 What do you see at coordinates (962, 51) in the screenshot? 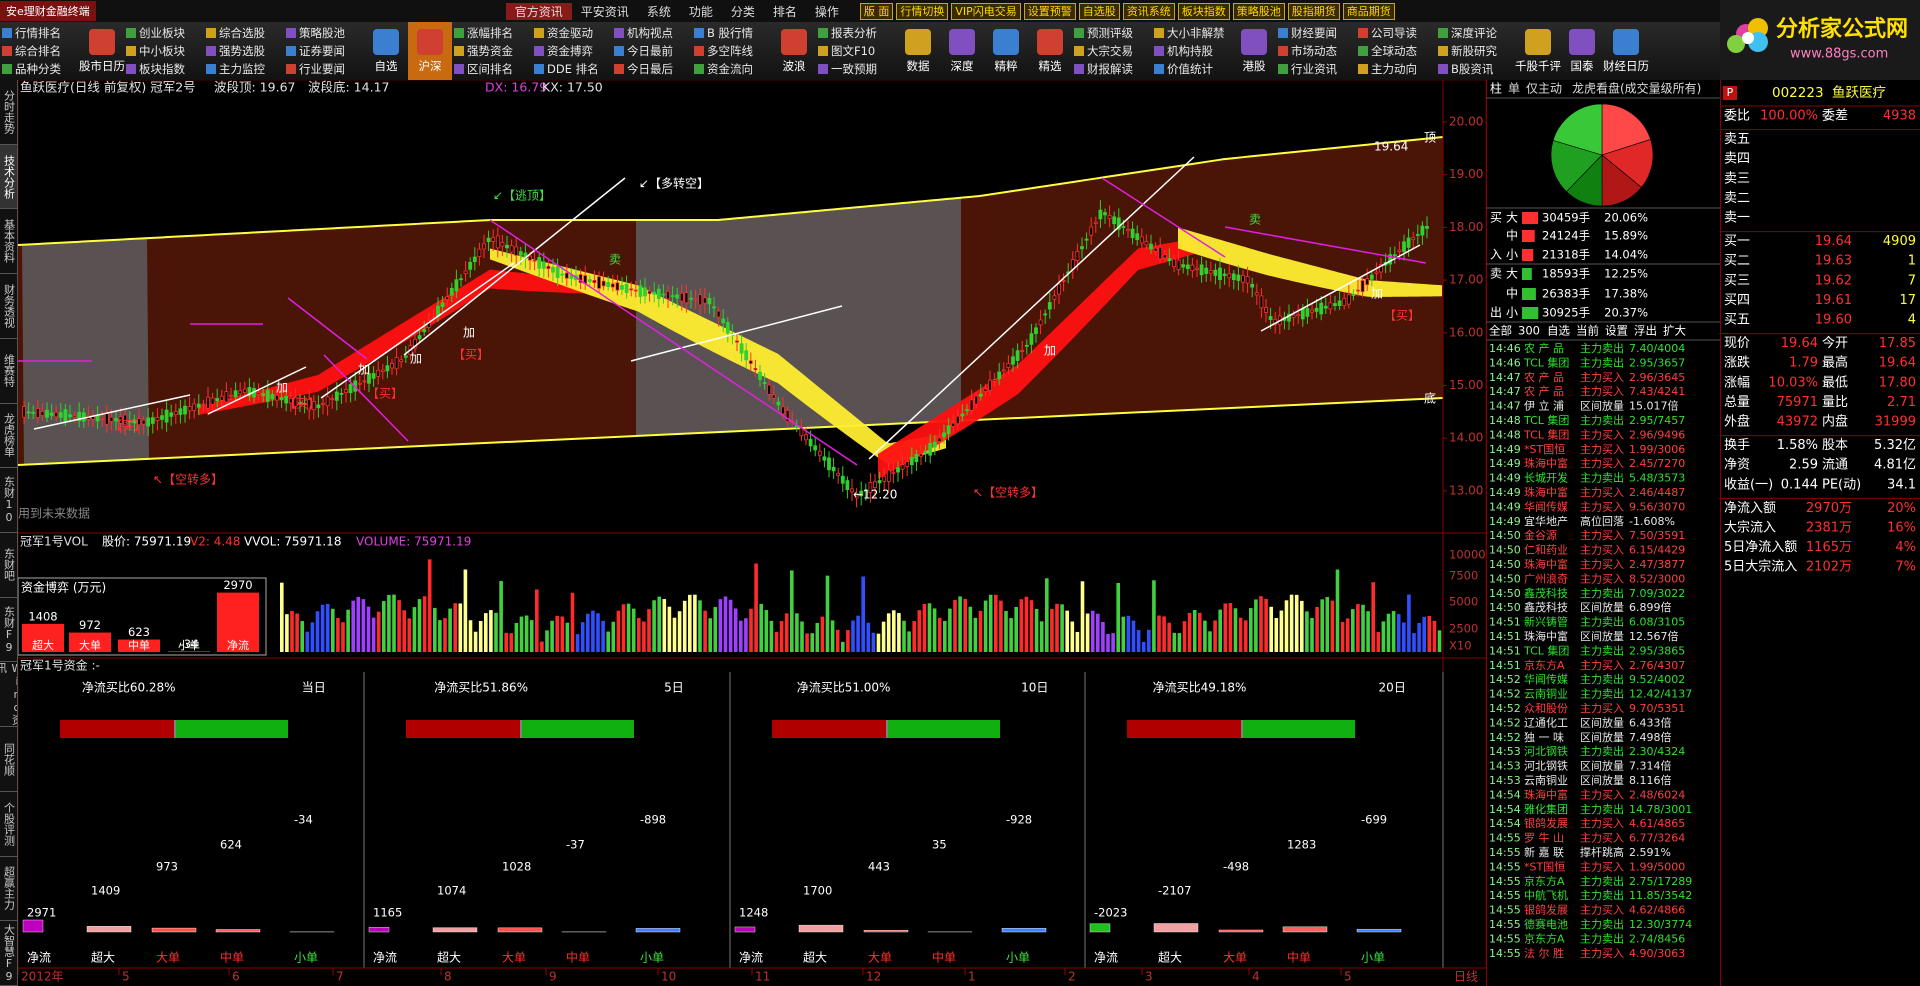
I see `toolbar-button: 深度` at bounding box center [962, 51].